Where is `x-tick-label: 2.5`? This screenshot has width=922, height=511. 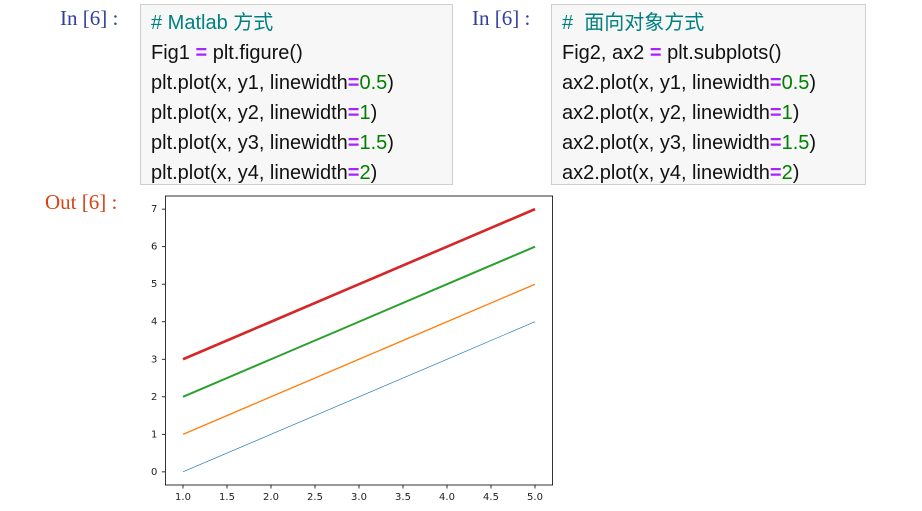
x-tick-label: 2.5 is located at coordinates (315, 497).